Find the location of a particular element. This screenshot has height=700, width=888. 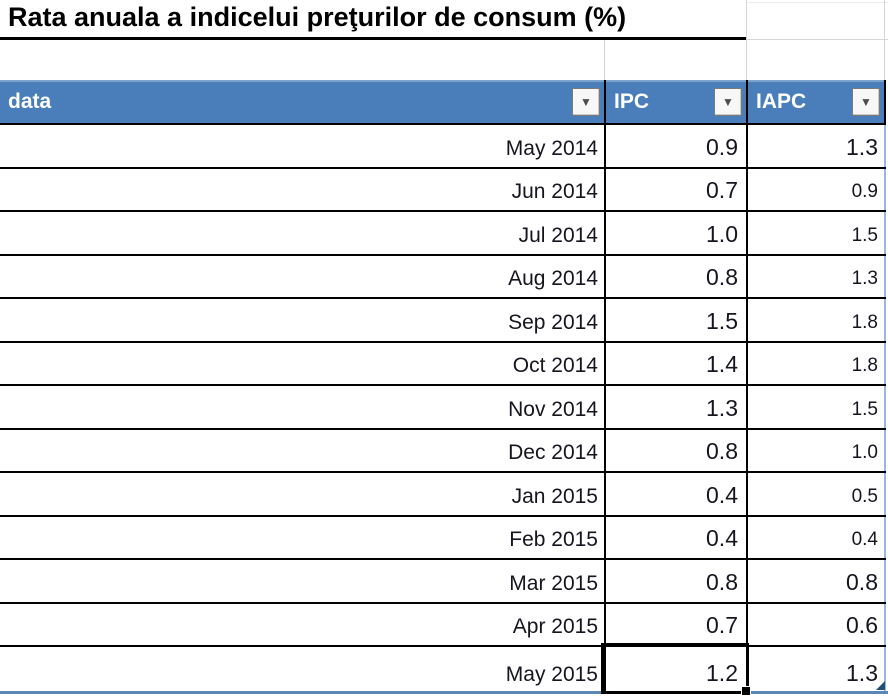

table-header-row: data ▼ IPC ▼ IAPC ▼ is located at coordinates (443, 102).